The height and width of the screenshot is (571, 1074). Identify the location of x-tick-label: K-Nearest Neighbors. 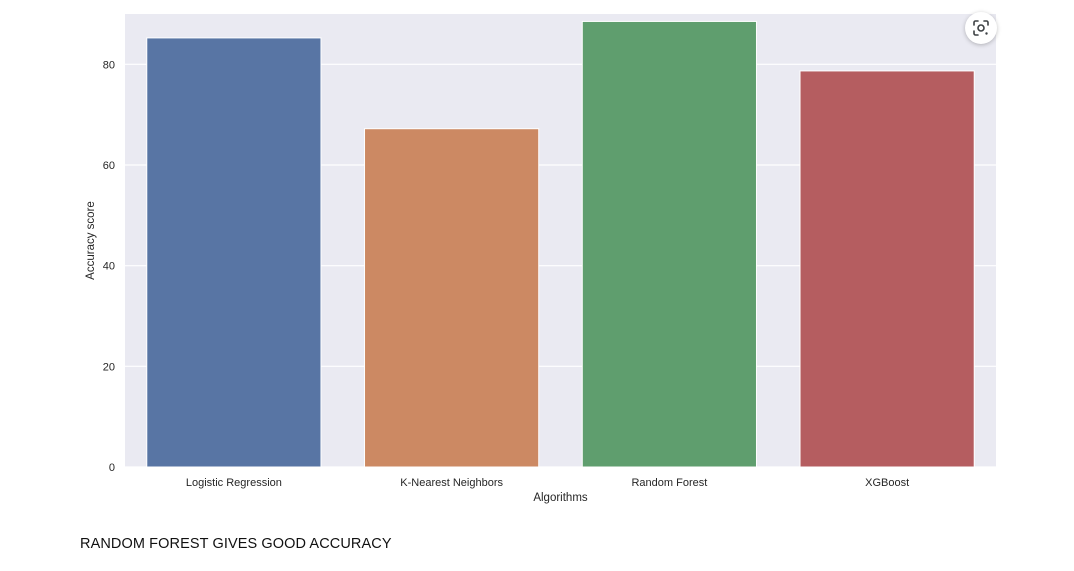
(451, 483).